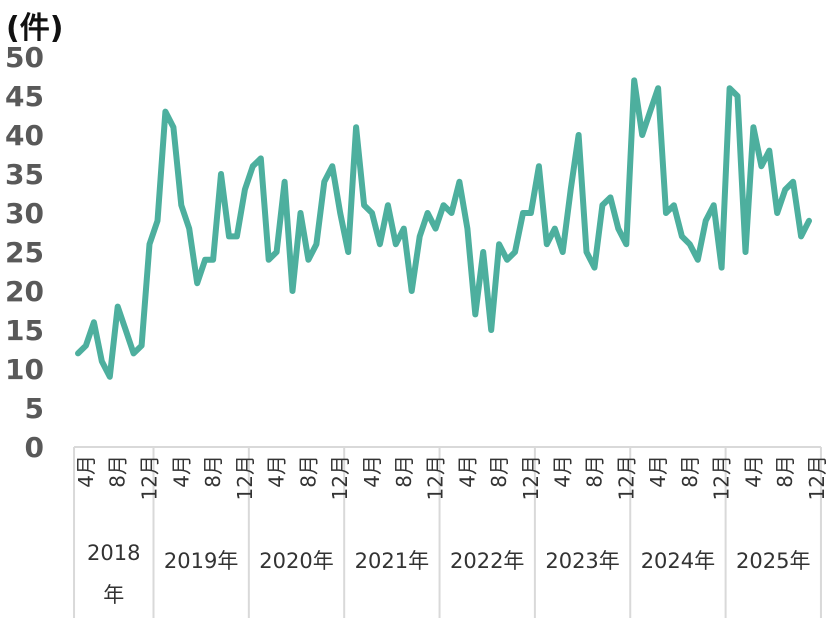  I want to click on y-tick-label: 45, so click(24, 96).